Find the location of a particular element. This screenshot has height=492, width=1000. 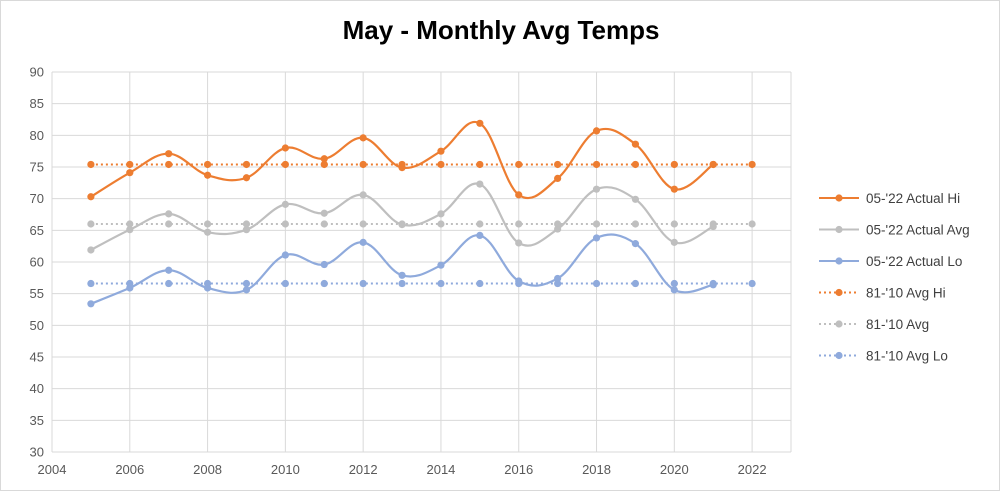

y-tick-label: 30 is located at coordinates (37, 452).